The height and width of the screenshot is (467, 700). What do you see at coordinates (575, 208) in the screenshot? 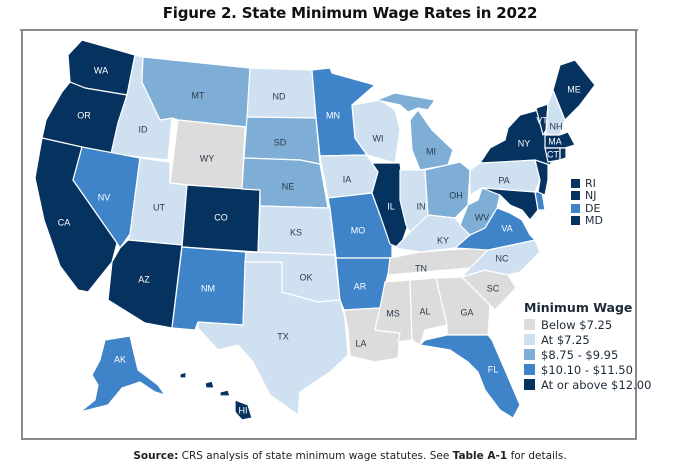
I see `de-swatch` at bounding box center [575, 208].